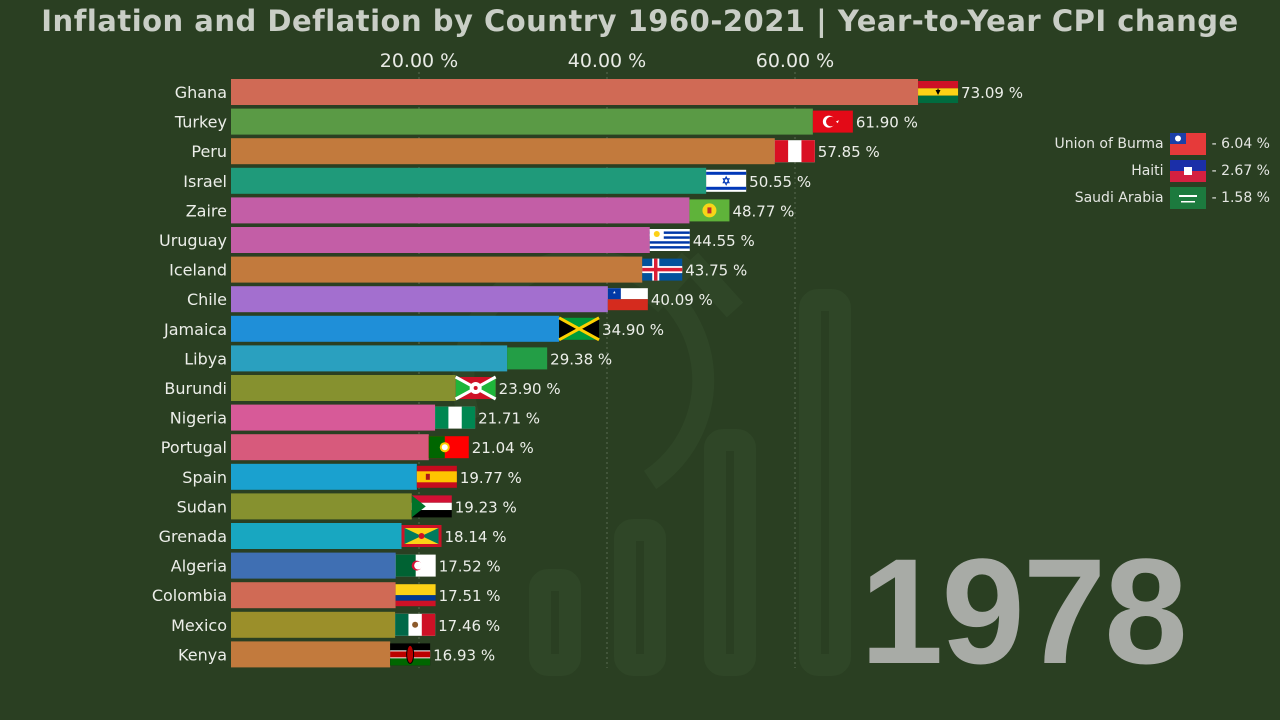 The image size is (1280, 720). Describe the element at coordinates (206, 210) in the screenshot. I see `category-label: Zaire` at that location.